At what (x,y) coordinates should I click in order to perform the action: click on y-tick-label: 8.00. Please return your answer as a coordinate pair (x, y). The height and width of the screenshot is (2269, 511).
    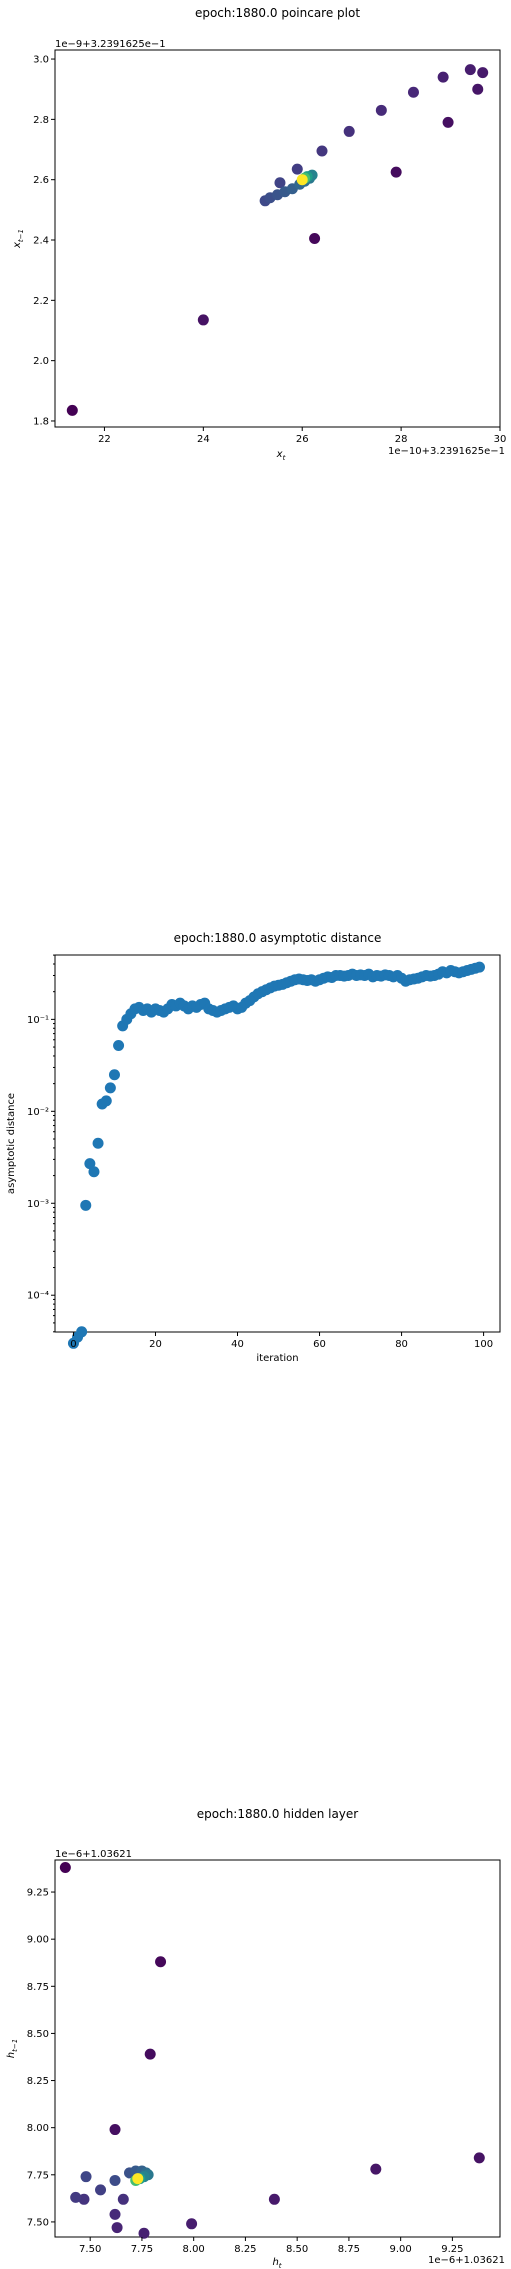
    Looking at the image, I should click on (38, 2128).